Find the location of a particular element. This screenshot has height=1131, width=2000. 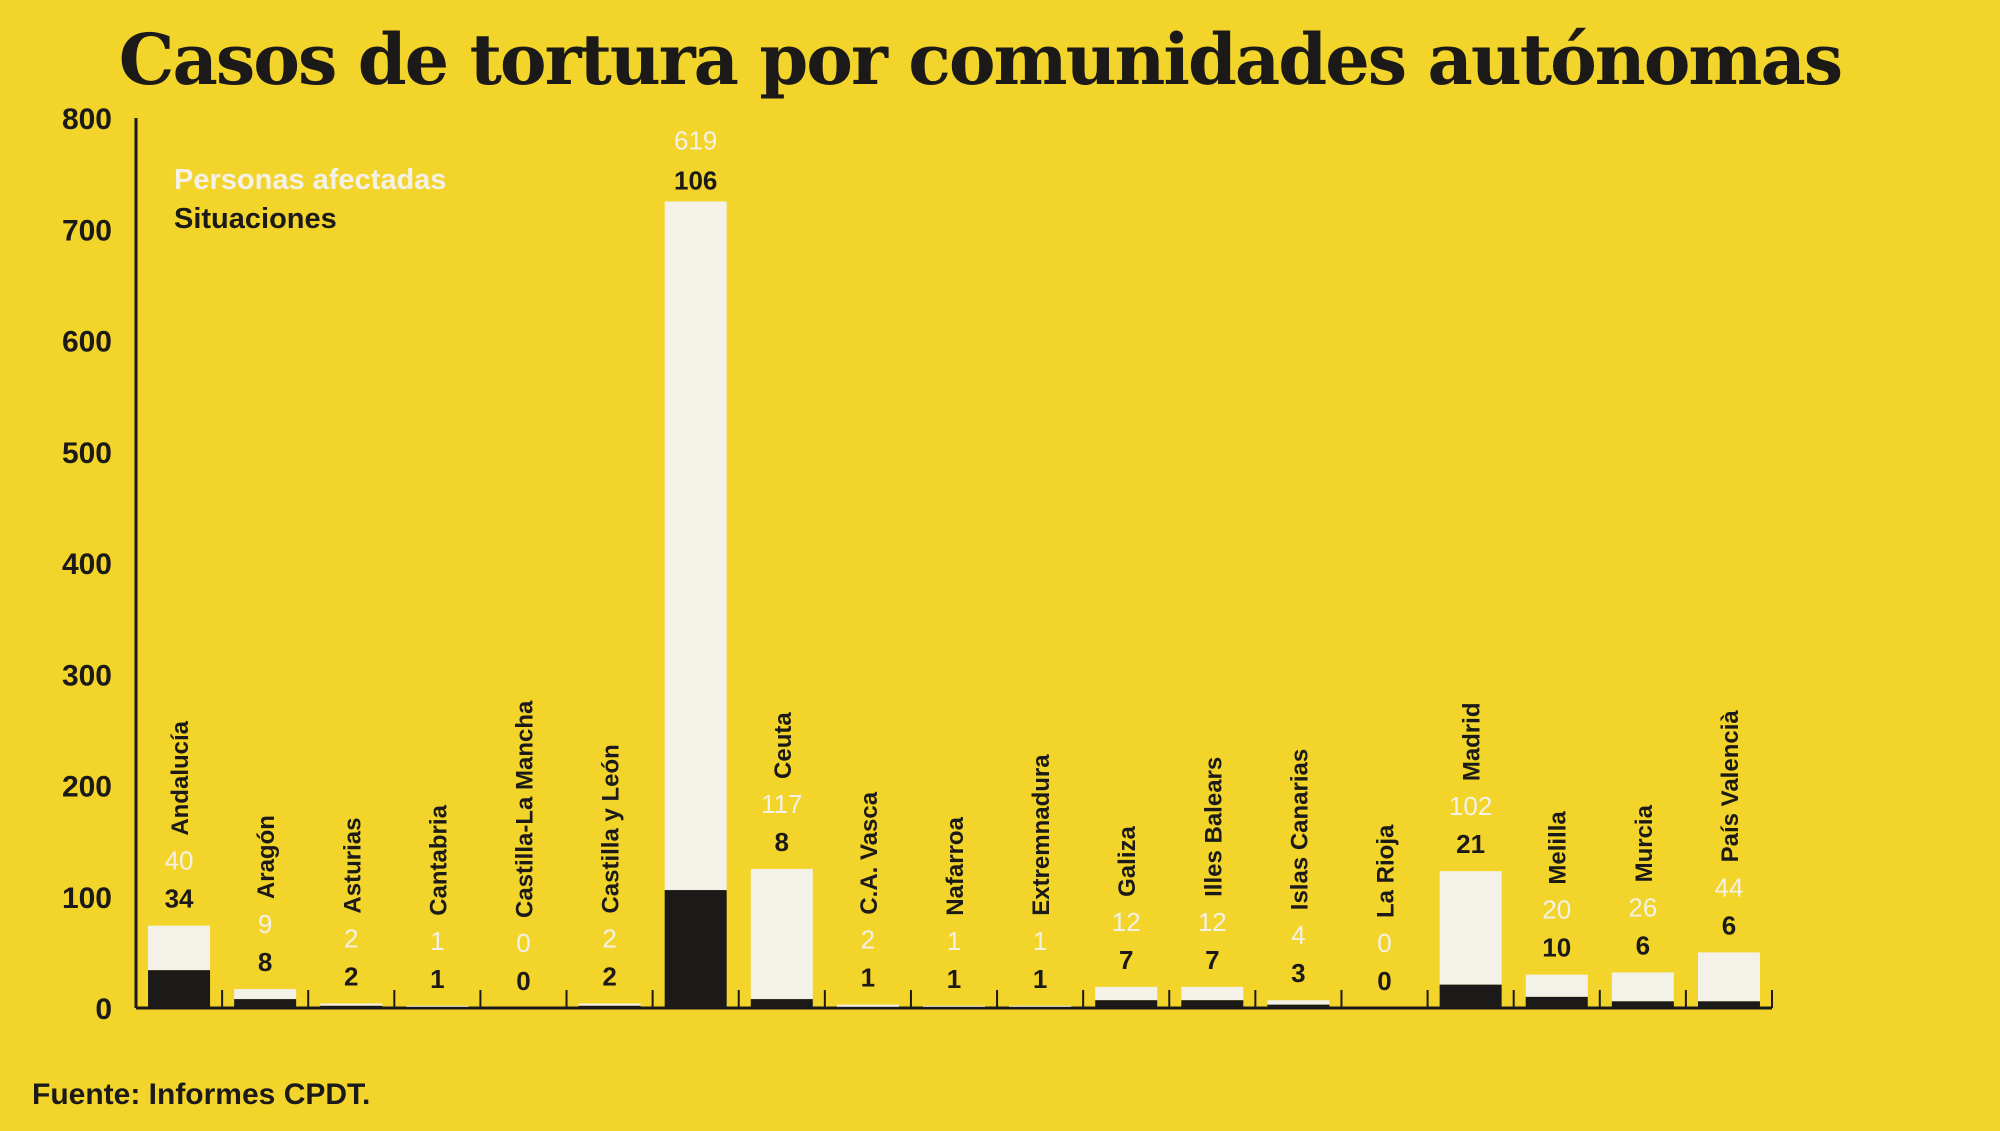

y-tick-label: 300 is located at coordinates (87, 675).